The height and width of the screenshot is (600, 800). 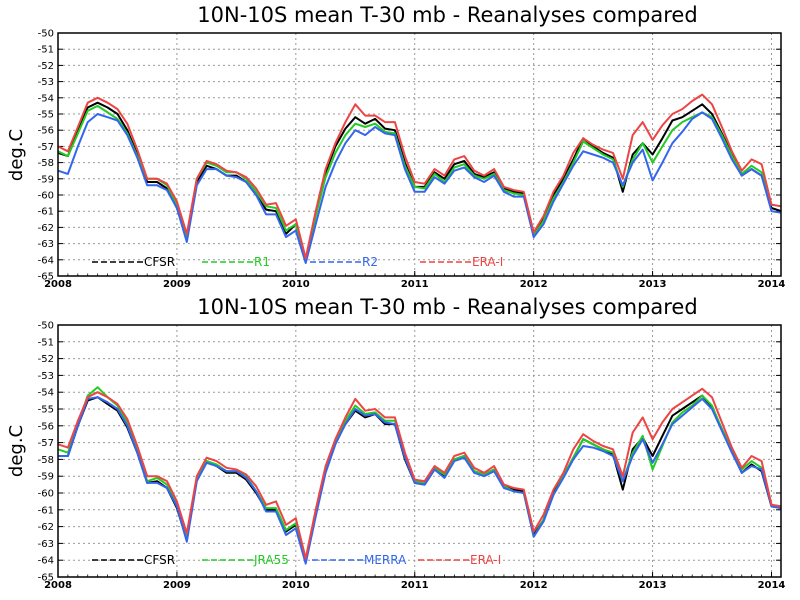 What do you see at coordinates (385, 560) in the screenshot?
I see `legend-label: MERRA` at bounding box center [385, 560].